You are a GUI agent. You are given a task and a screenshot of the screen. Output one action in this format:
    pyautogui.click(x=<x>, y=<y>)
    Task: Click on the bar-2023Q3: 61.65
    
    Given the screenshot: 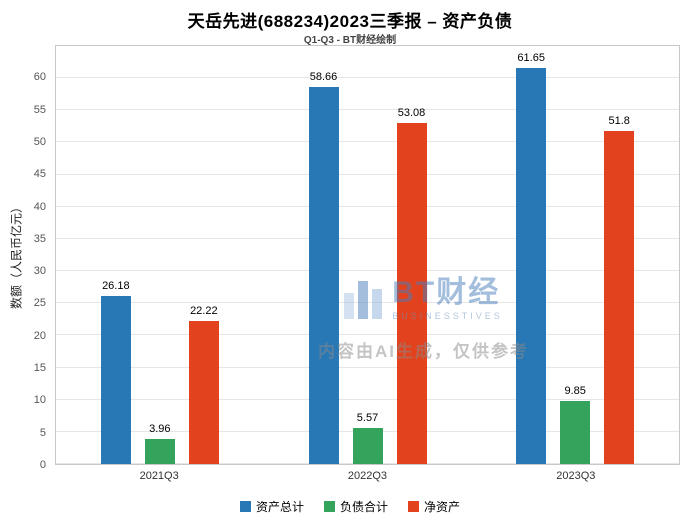 What is the action you would take?
    pyautogui.click(x=531, y=258)
    